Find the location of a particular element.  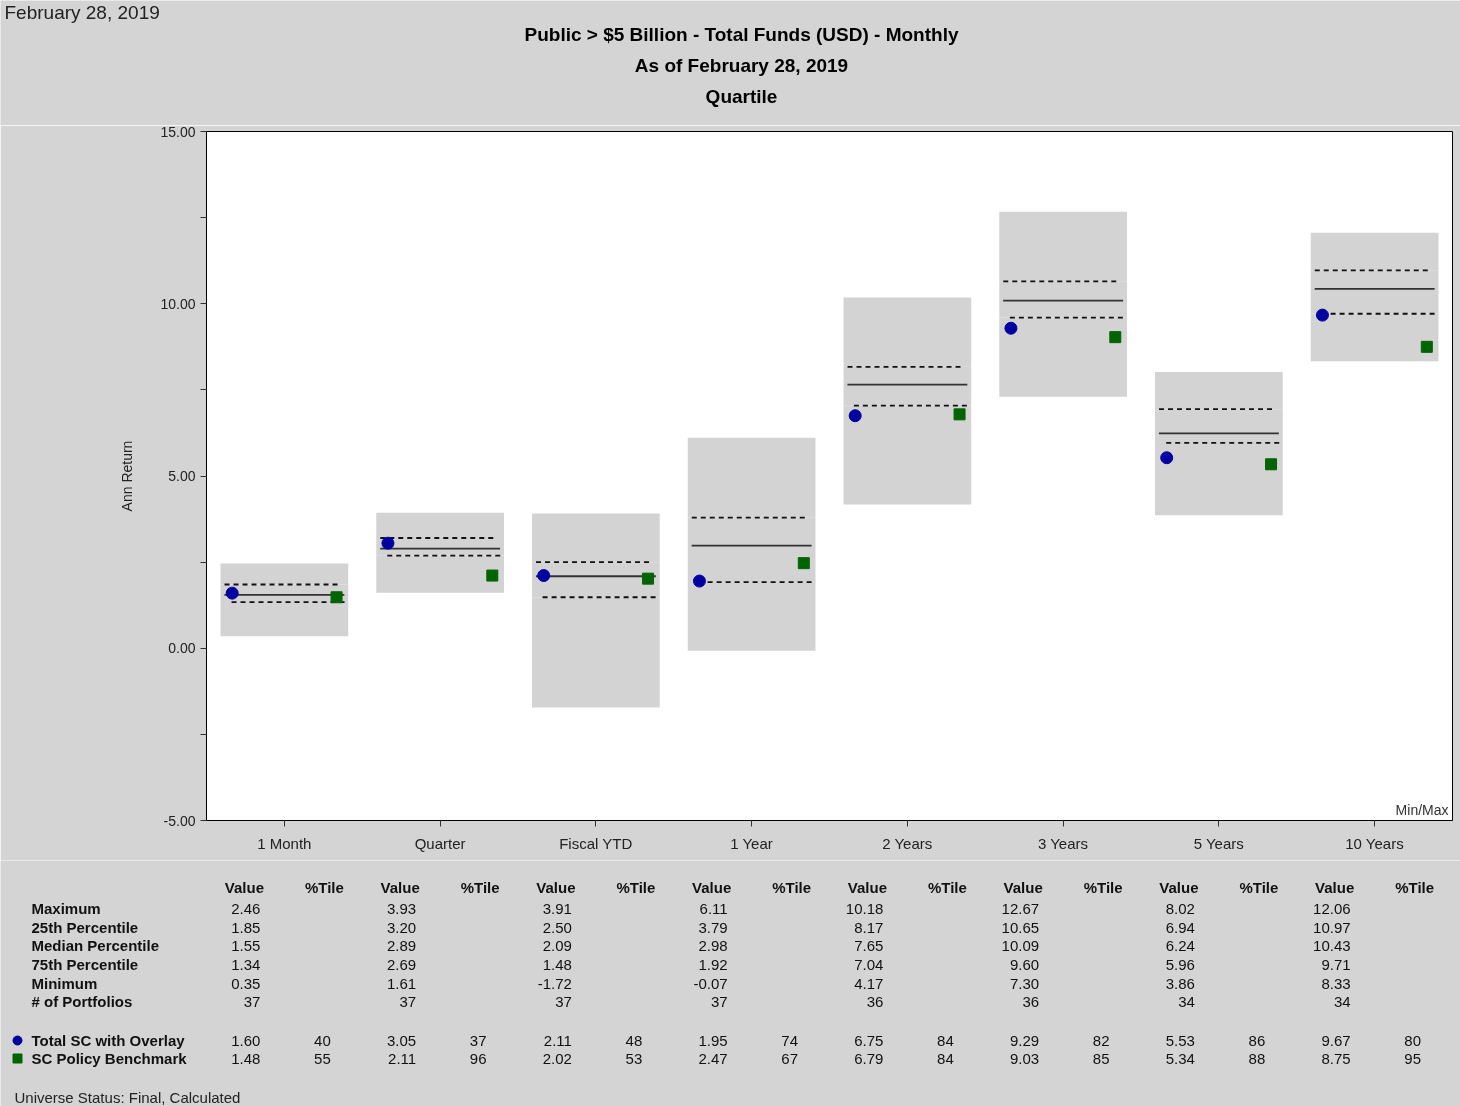

text: 1.34 is located at coordinates (246, 964).